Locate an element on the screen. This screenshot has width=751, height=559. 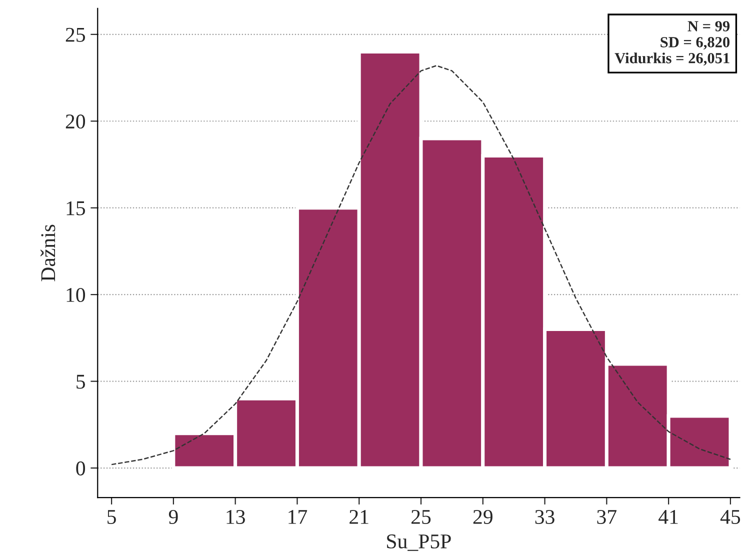
x-tick-label: 17 is located at coordinates (298, 517).